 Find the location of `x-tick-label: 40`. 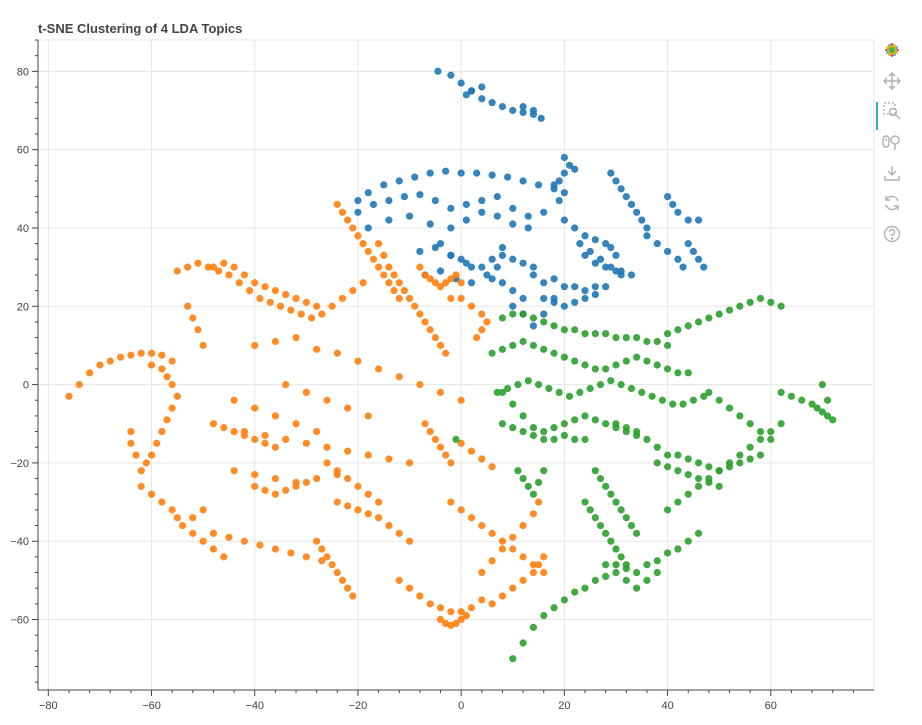

x-tick-label: 40 is located at coordinates (667, 706).